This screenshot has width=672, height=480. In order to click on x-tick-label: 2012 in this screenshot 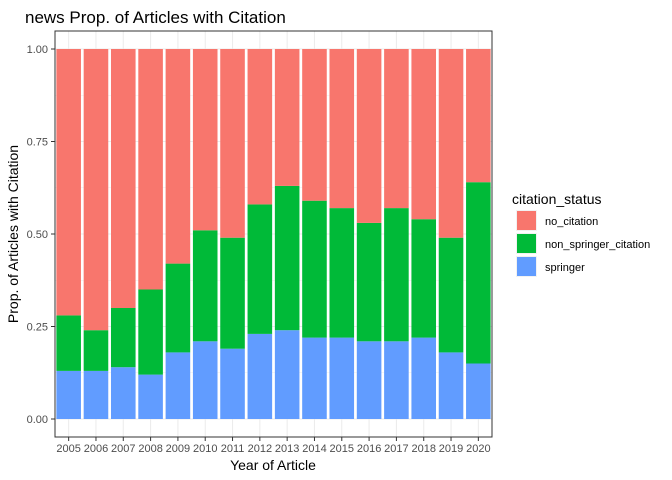, I will do `click(260, 449)`.